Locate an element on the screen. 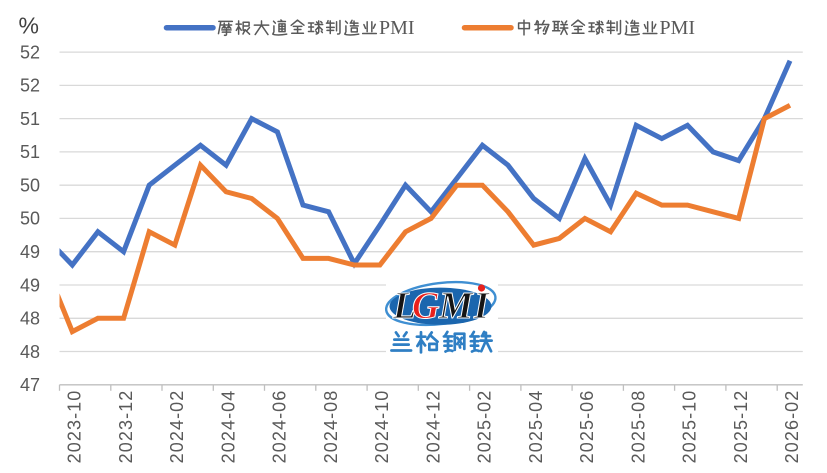 The image size is (827, 473). svg-text: 2025-08 is located at coordinates (638, 427).